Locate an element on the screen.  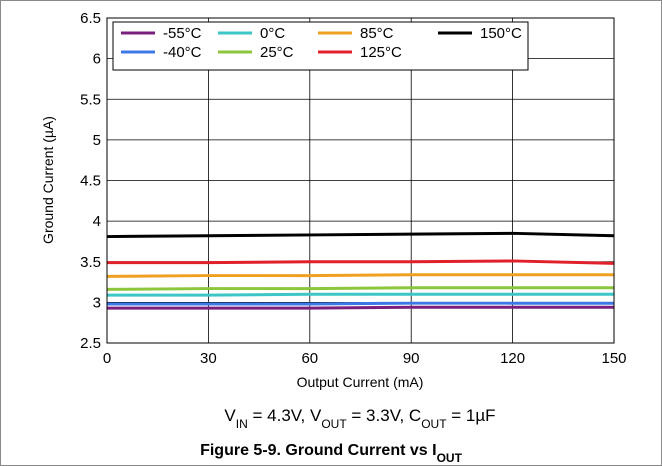
legend-label: 85°C is located at coordinates (377, 33).